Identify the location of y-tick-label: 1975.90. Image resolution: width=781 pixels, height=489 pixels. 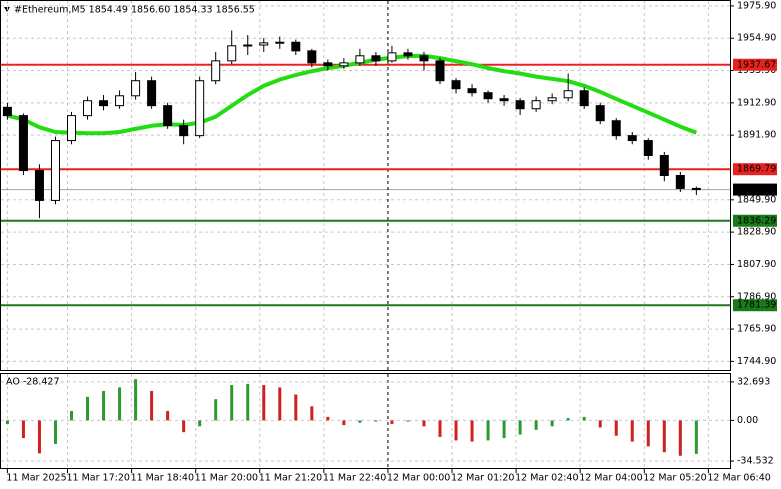
(756, 5).